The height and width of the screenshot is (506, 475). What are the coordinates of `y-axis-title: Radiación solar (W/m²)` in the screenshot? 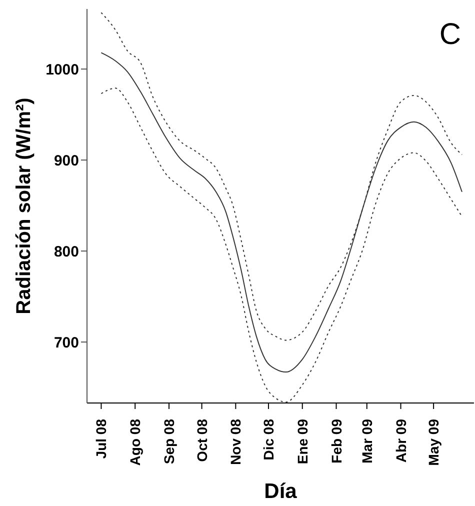 It's located at (24, 206).